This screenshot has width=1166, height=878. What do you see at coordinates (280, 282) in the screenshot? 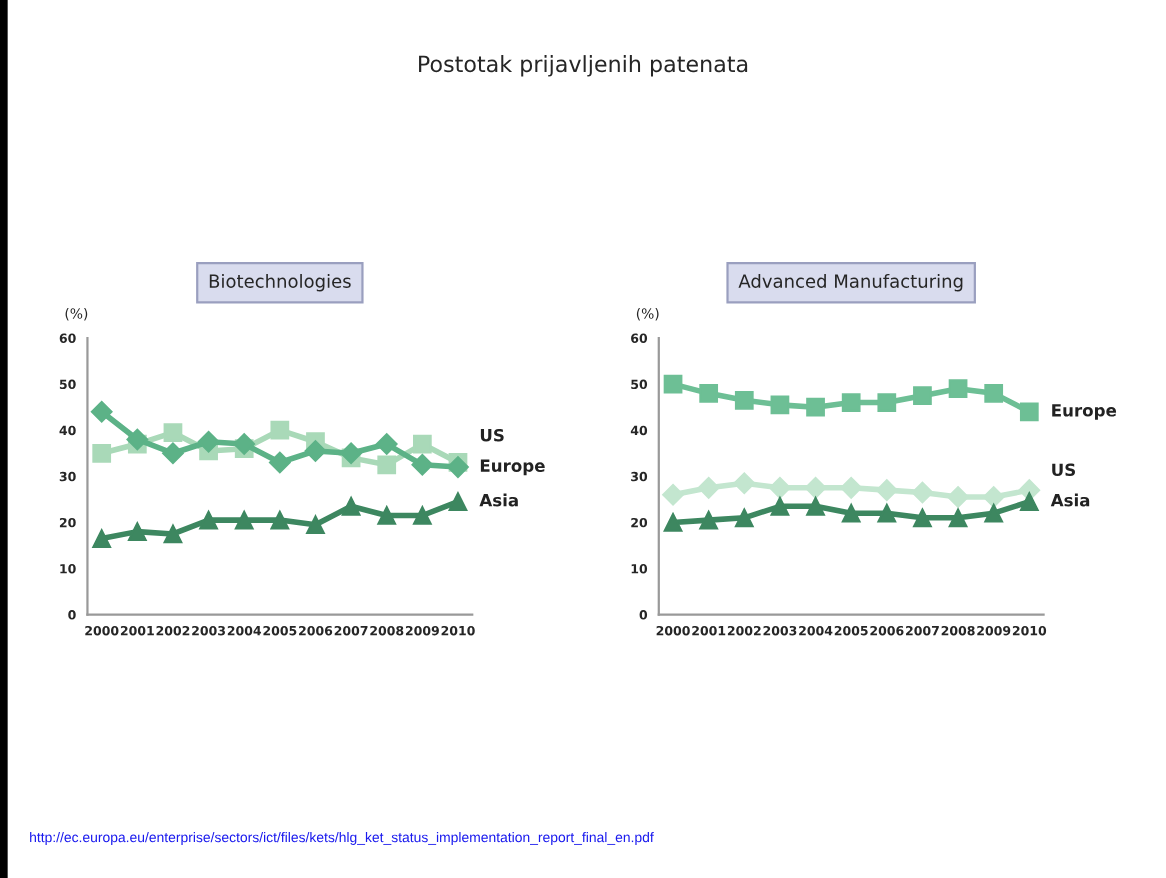
I see `chart-title: Biotechnologies` at bounding box center [280, 282].